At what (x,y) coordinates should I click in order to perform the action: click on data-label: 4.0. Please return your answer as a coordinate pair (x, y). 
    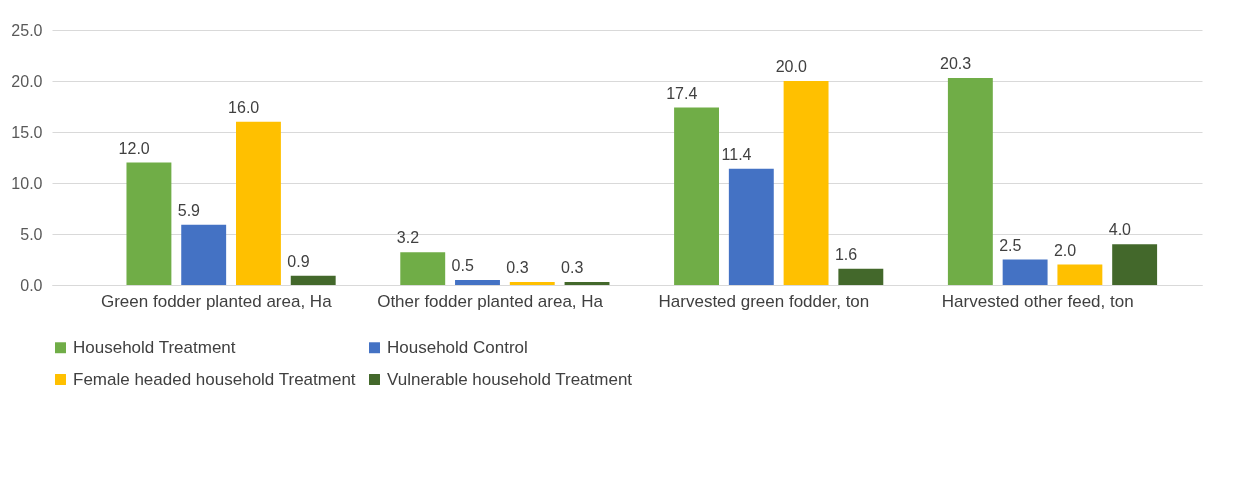
    Looking at the image, I should click on (1120, 230).